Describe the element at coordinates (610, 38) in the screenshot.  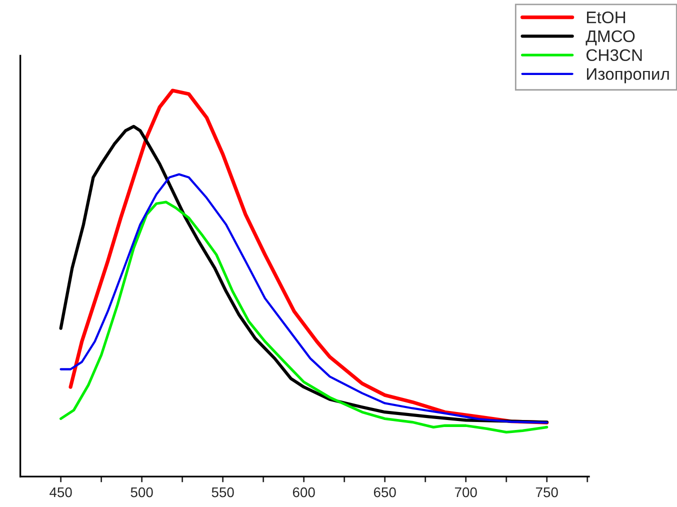
I see `legend-label: ДМСО` at that location.